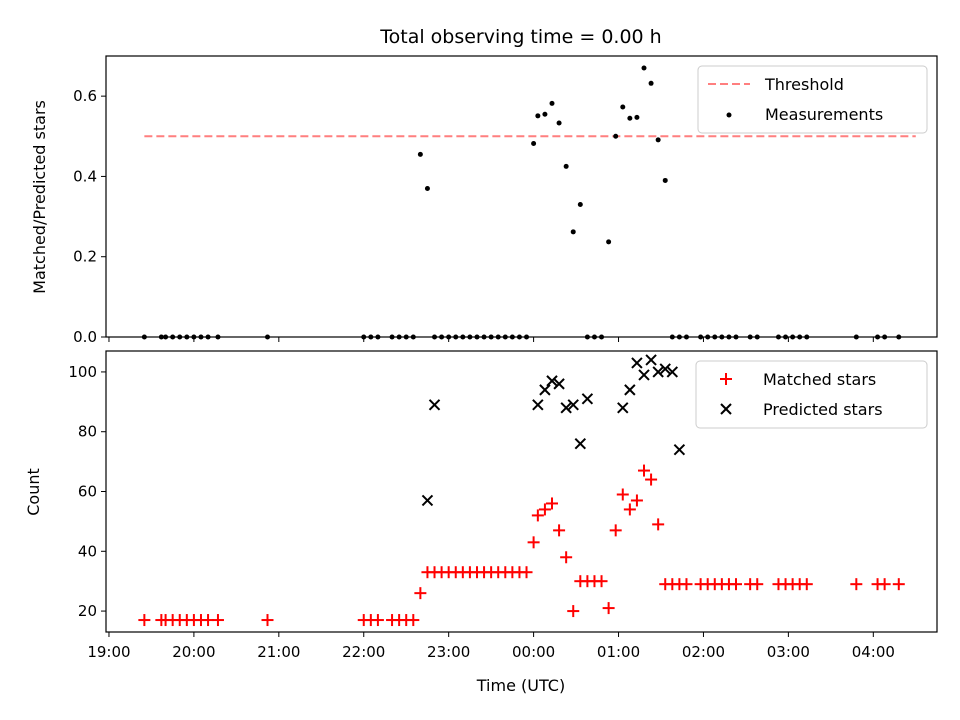 This screenshot has width=960, height=720. I want to click on matched-legend-label: Matched stars, so click(819, 379).